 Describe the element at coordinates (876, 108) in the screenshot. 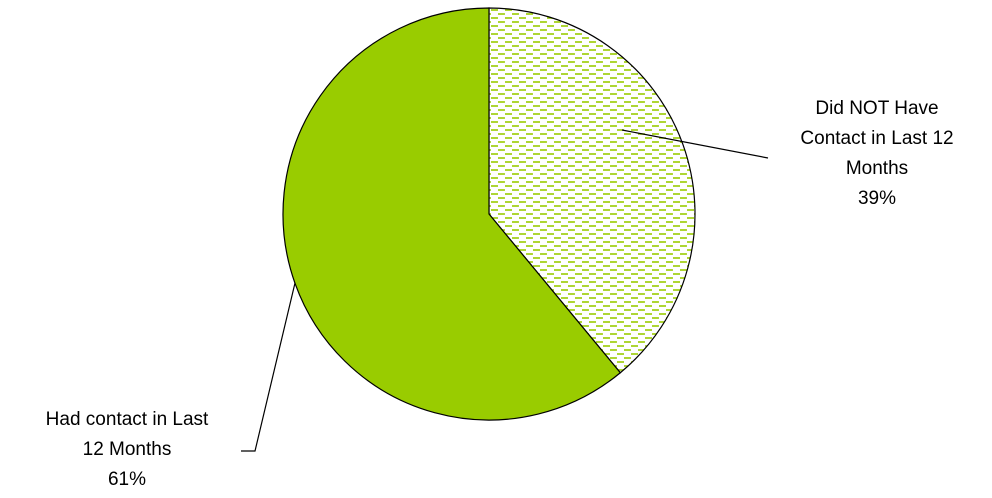

I see `slice-label-line: Did NOT Have` at that location.